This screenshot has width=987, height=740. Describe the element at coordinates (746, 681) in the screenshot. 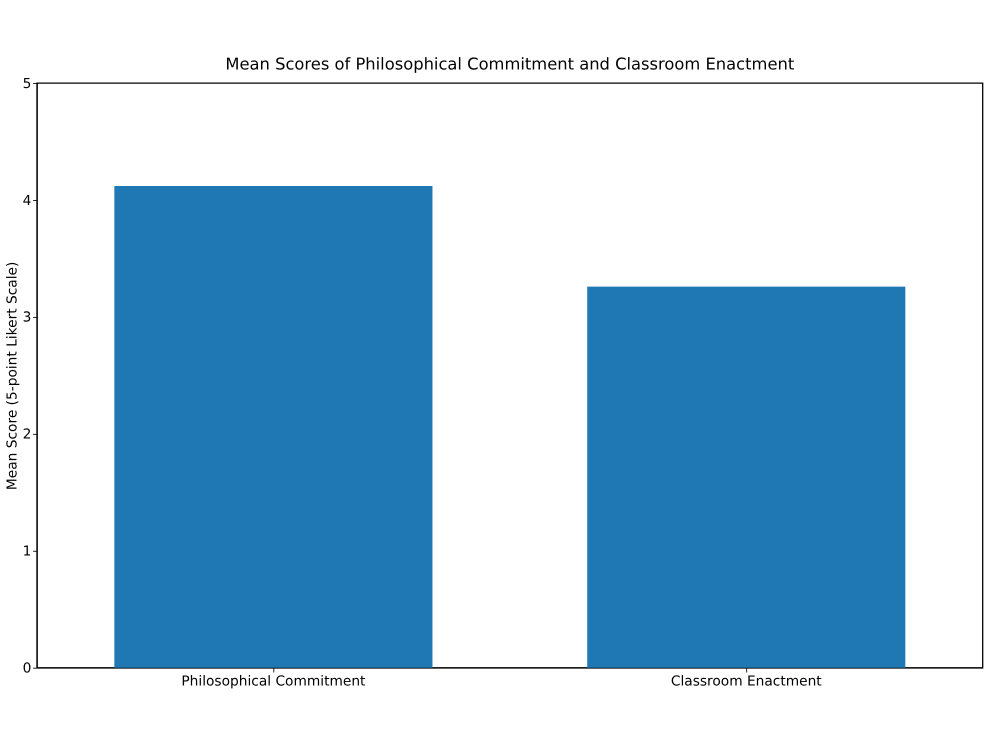

I see `x-tick-label: Classroom Enactment` at that location.